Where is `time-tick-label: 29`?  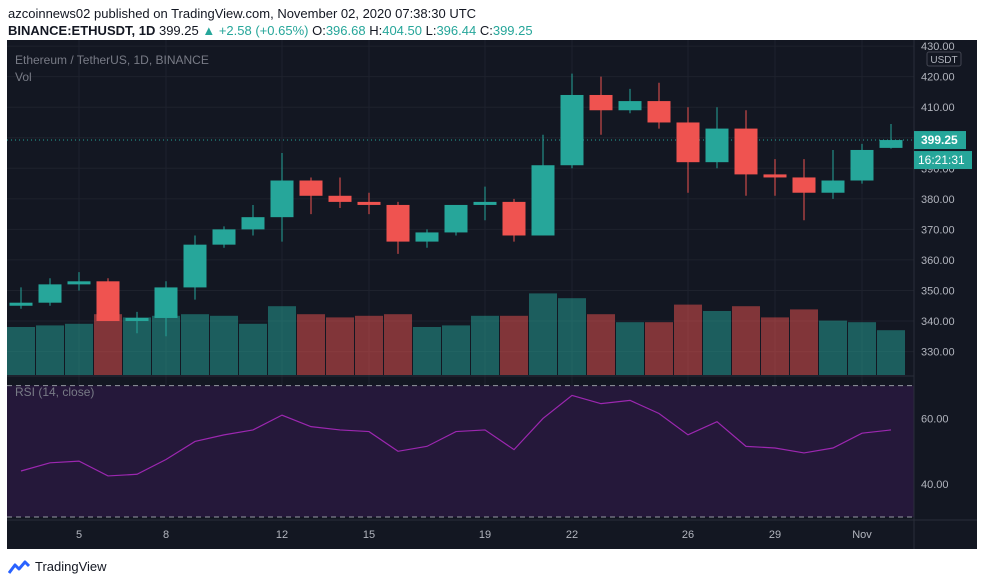
time-tick-label: 29 is located at coordinates (775, 535).